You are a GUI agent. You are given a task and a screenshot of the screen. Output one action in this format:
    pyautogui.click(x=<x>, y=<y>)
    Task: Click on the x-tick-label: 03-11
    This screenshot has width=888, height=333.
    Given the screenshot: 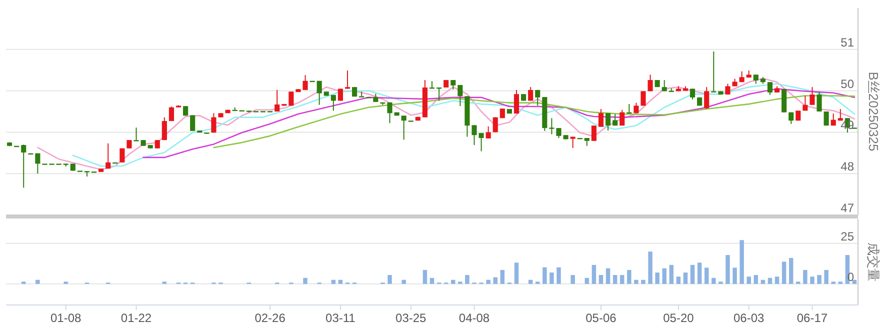 What is the action you would take?
    pyautogui.click(x=341, y=318)
    